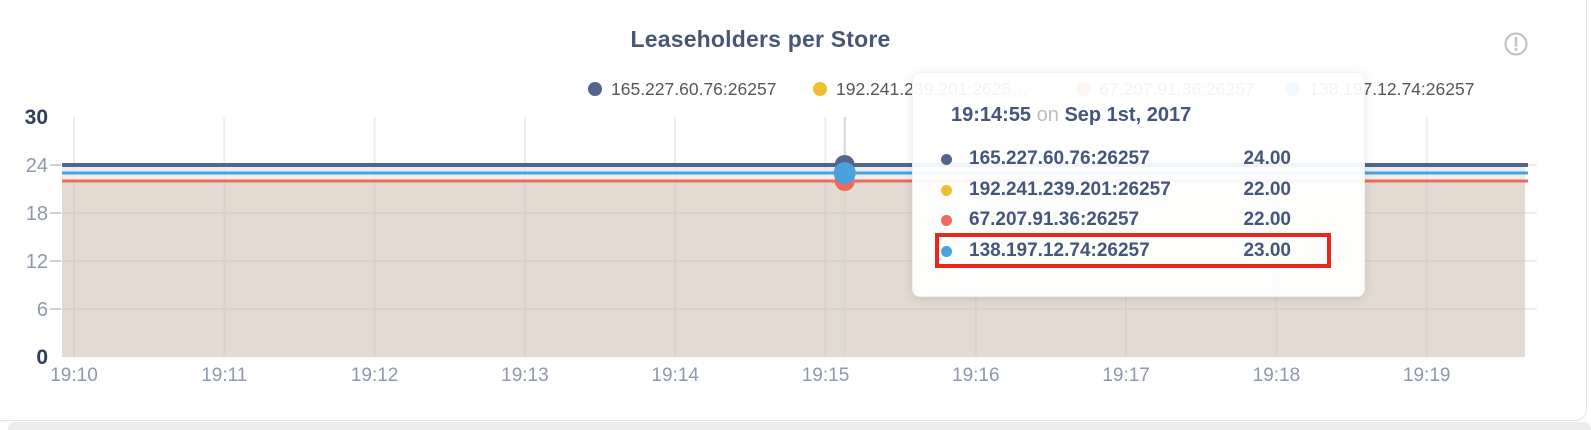 The width and height of the screenshot is (1591, 430). What do you see at coordinates (826, 375) in the screenshot?
I see `x-axis-label: 19:15` at bounding box center [826, 375].